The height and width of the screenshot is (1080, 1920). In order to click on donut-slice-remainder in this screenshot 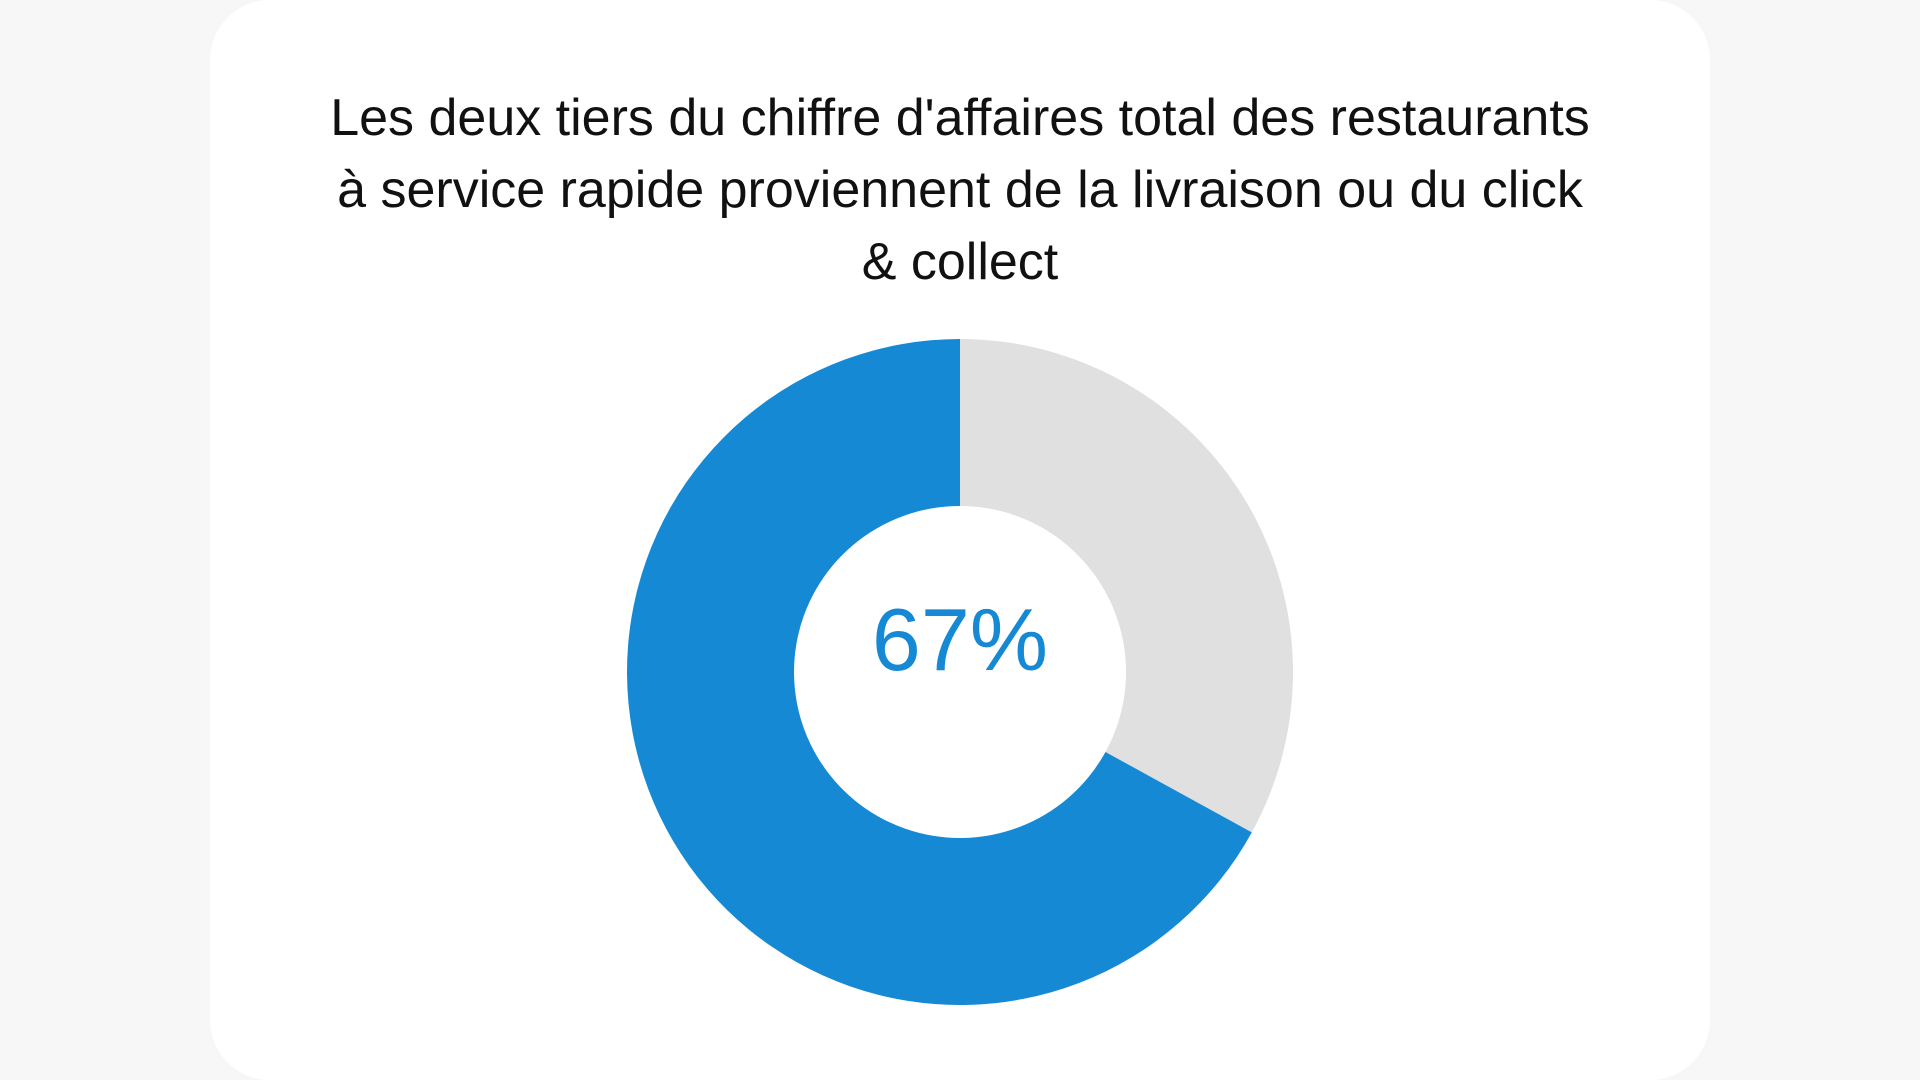, I will do `click(1126, 586)`.